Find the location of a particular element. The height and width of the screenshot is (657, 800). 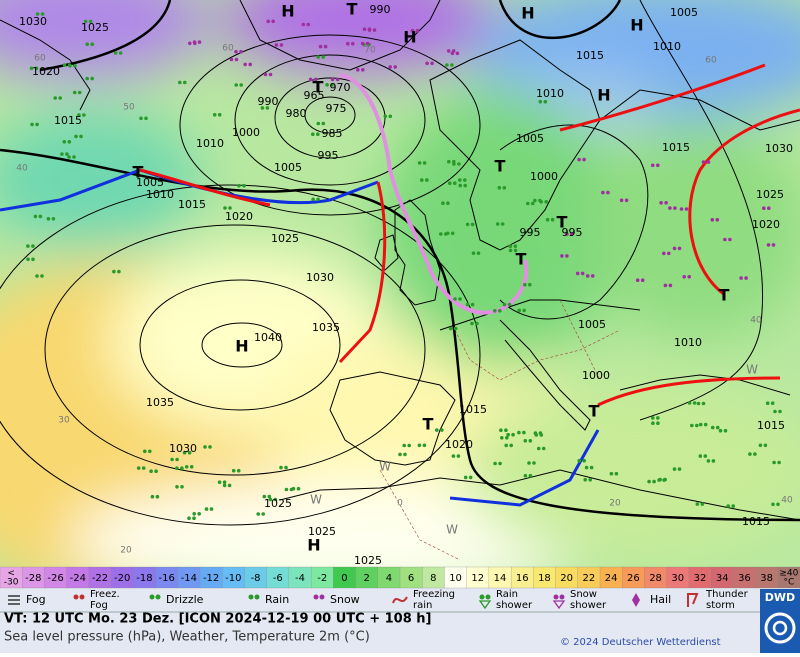

legend-label: Hail is located at coordinates (660, 599).